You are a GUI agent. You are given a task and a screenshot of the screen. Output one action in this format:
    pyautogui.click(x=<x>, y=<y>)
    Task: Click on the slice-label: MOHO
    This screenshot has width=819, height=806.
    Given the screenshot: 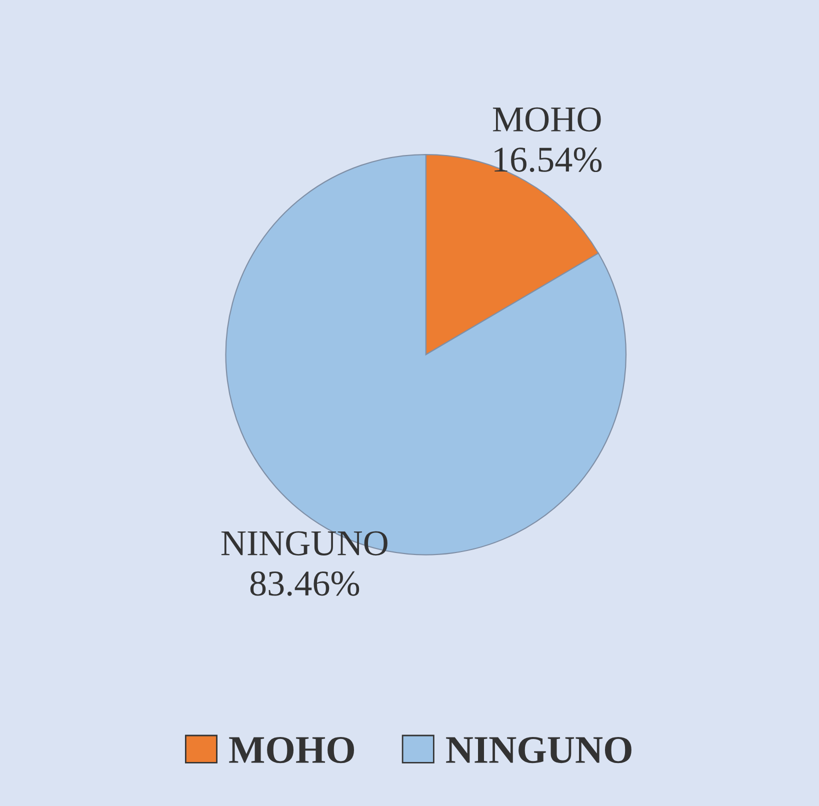 What is the action you would take?
    pyautogui.click(x=546, y=119)
    